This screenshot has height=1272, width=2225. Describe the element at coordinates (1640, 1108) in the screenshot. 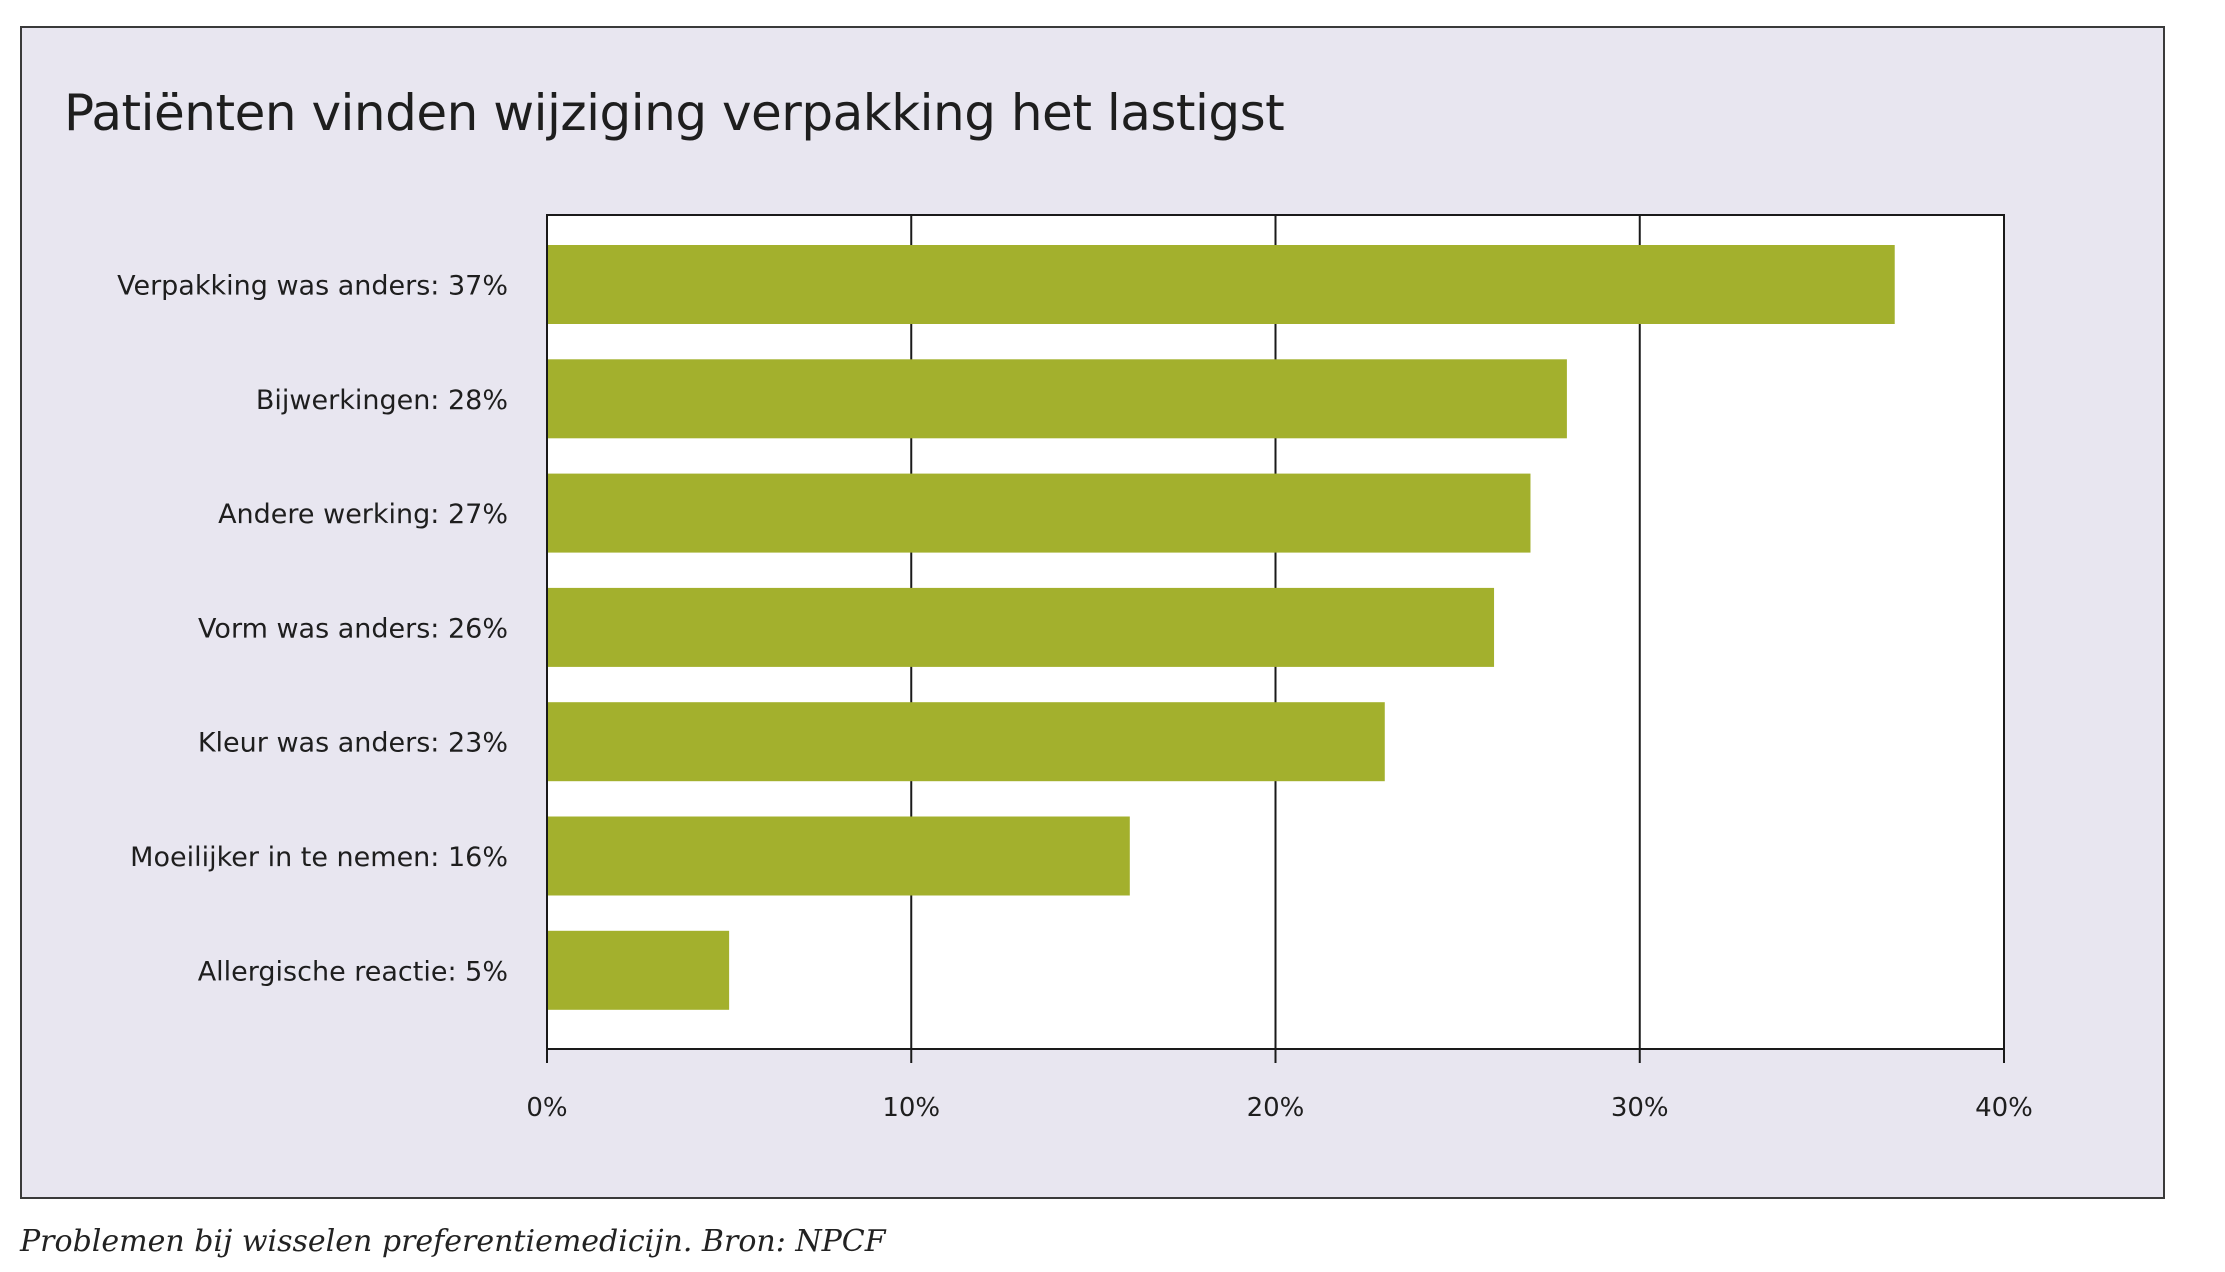

I see `x-tick-label-3: 30%` at that location.